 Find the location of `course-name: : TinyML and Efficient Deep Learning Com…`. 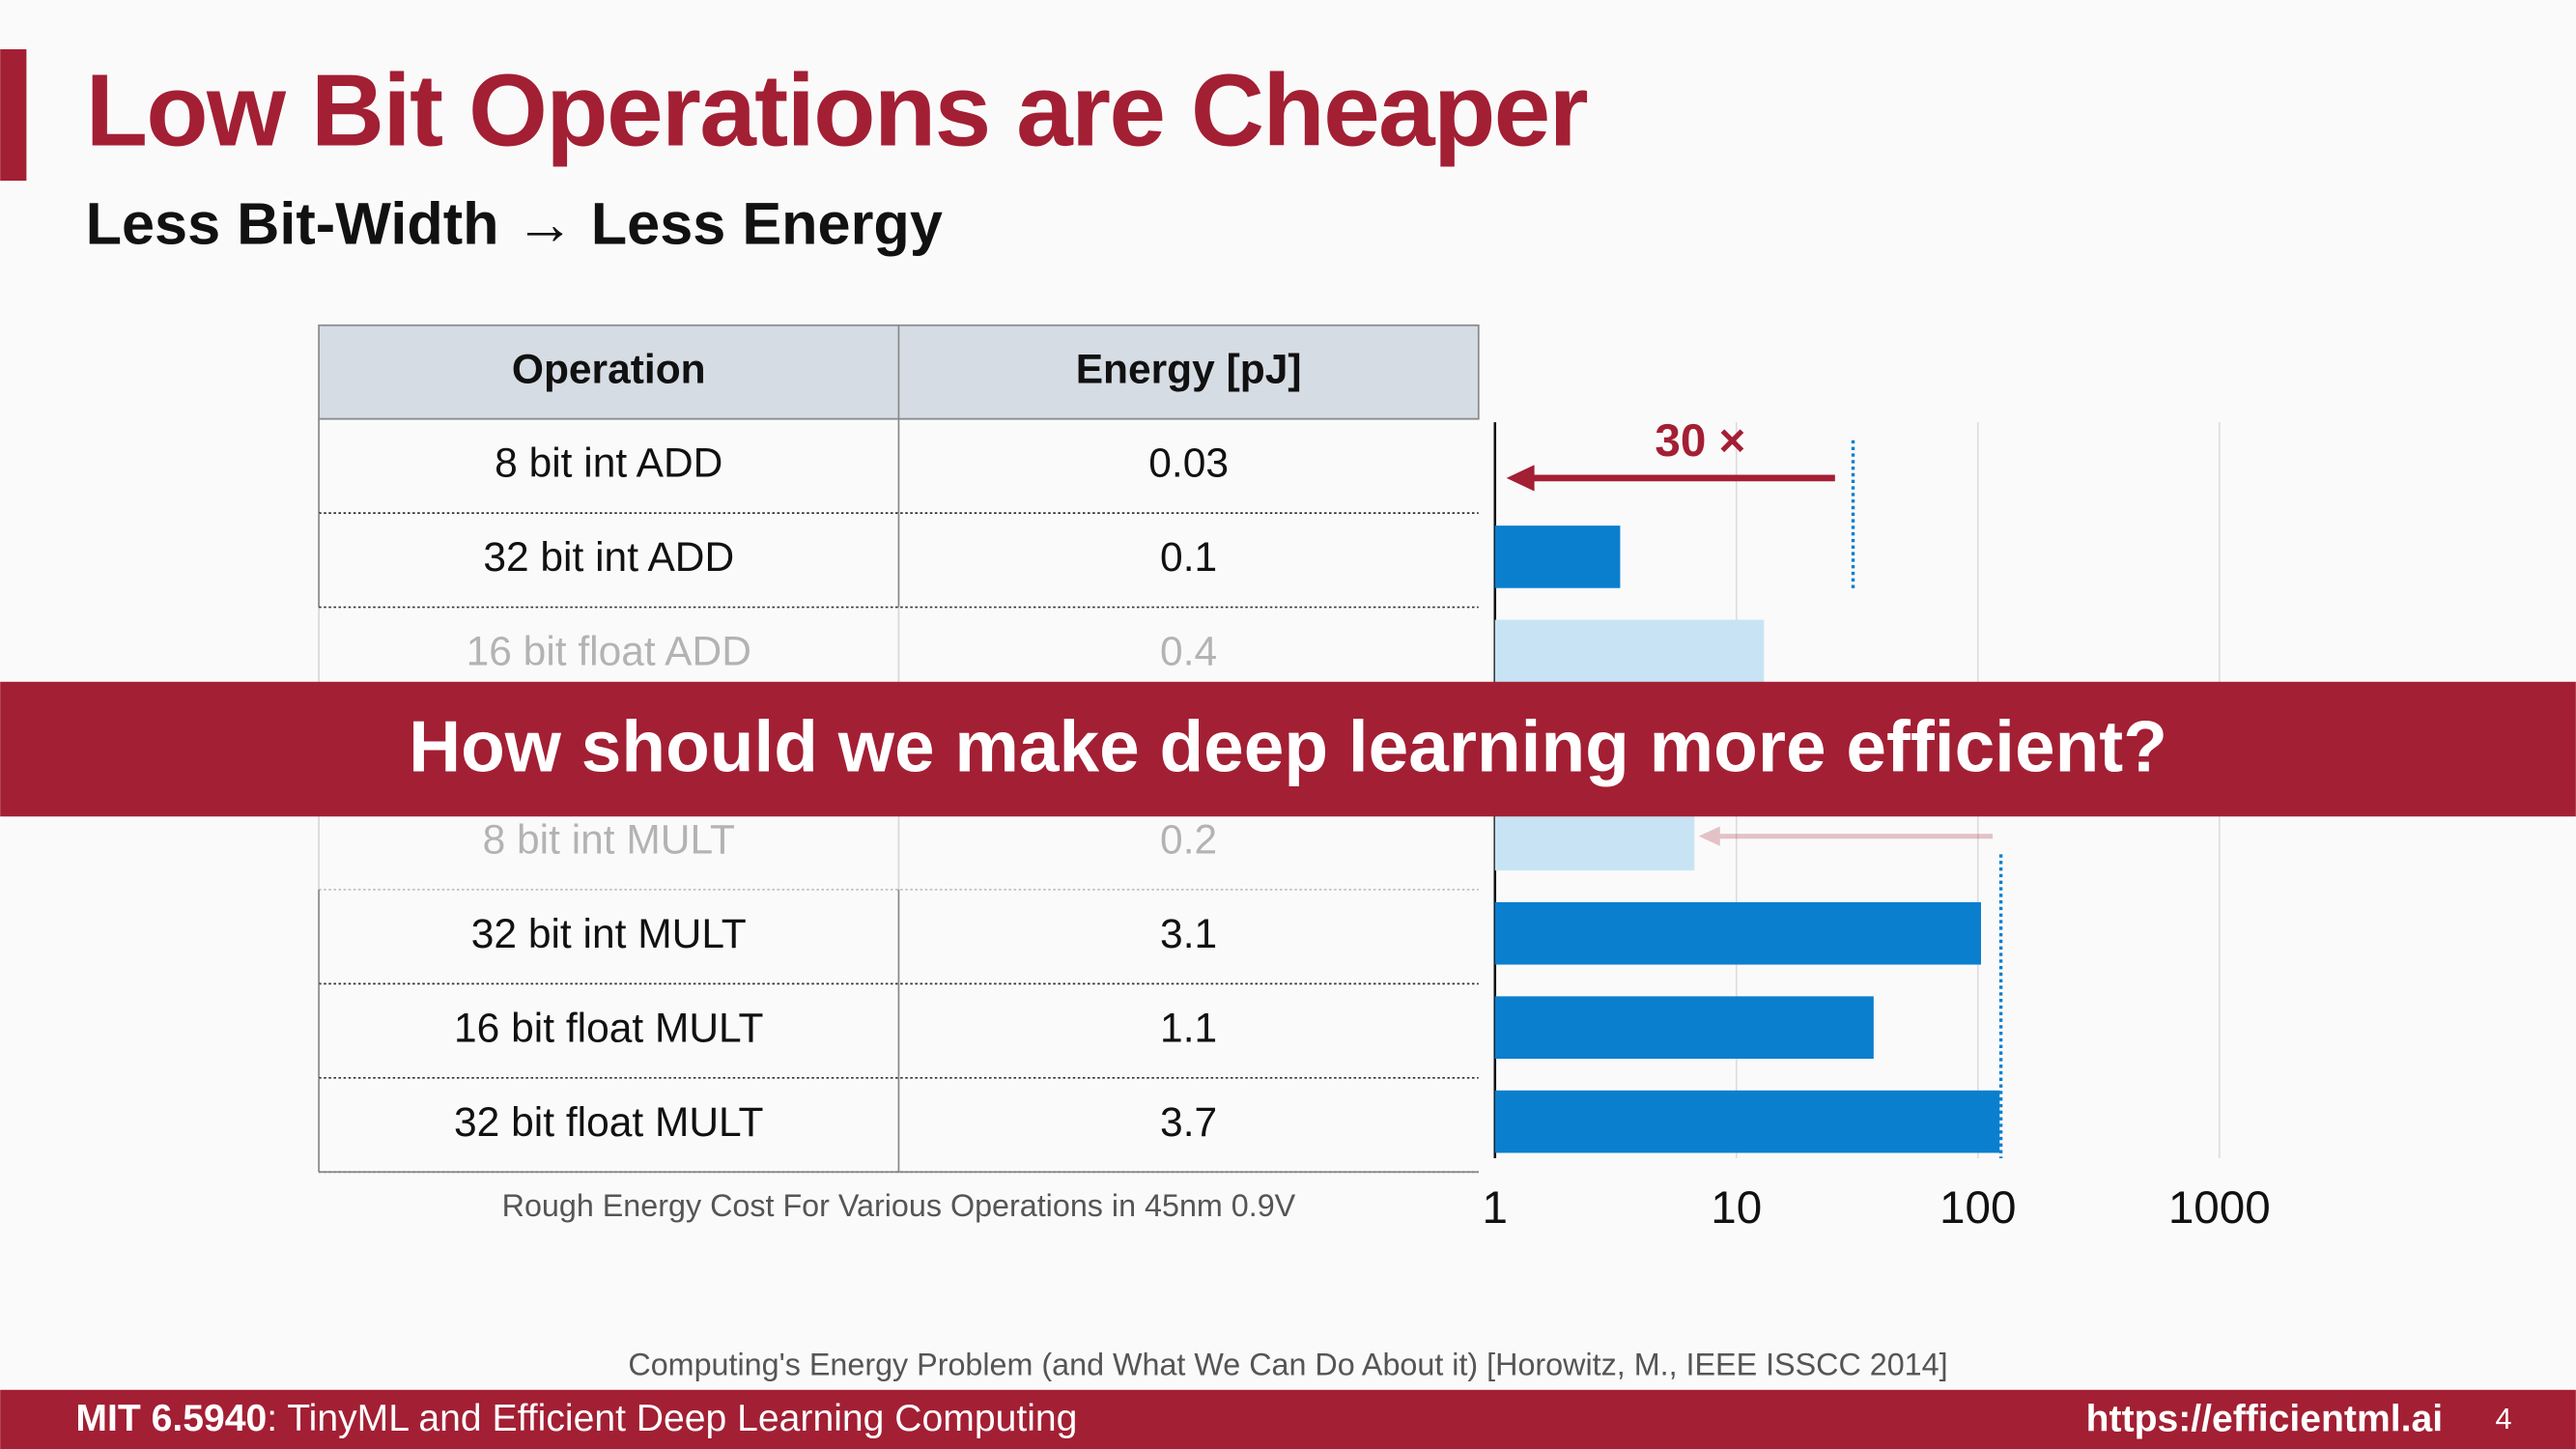

course-name: : TinyML and Efficient Deep Learning Com… is located at coordinates (672, 1418).